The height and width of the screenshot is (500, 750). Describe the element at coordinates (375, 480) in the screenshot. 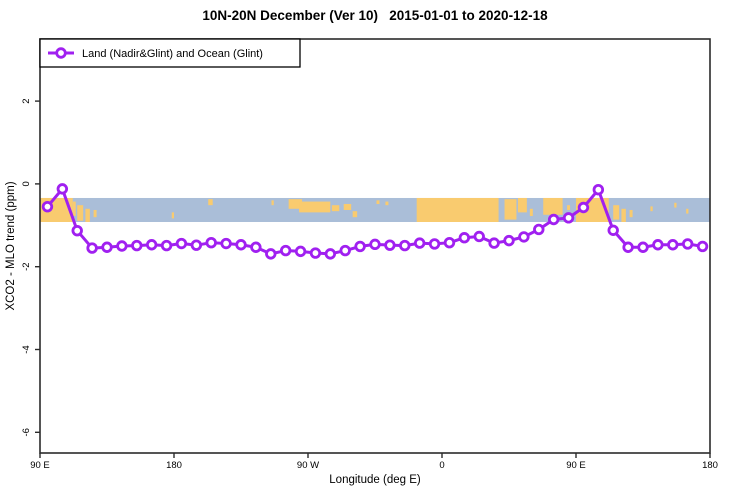

I see `x-axis-title: Longitude (deg E)` at that location.